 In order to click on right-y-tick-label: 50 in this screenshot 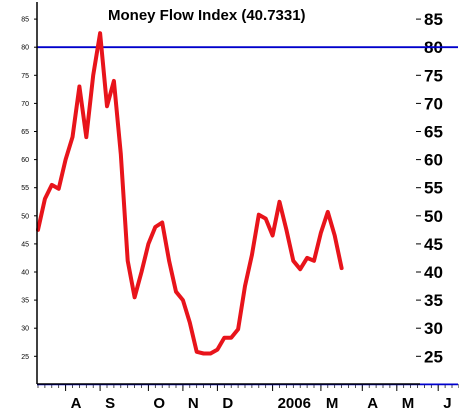, I will do `click(433, 216)`.